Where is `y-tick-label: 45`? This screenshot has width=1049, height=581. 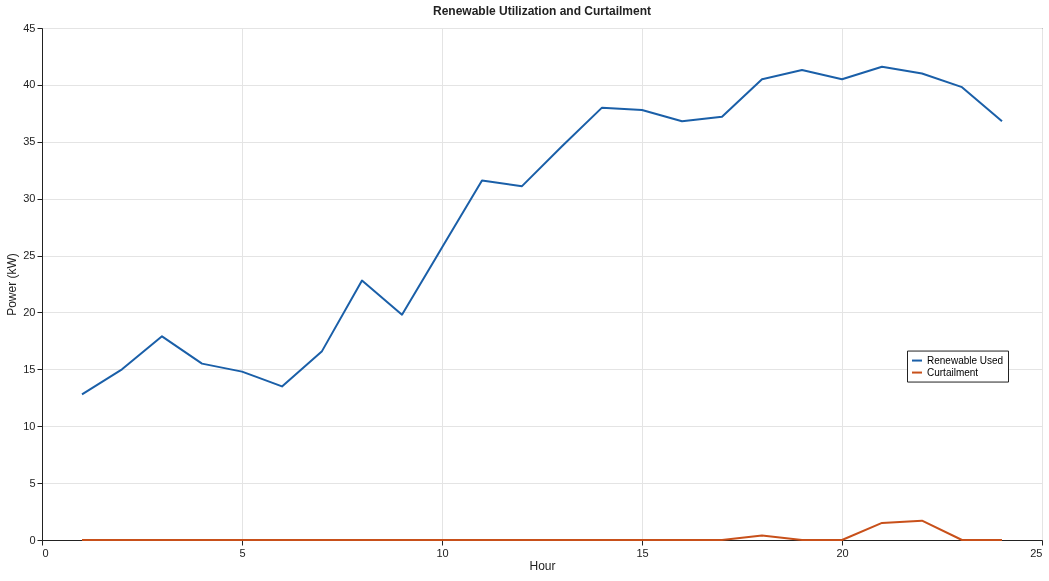 y-tick-label: 45 is located at coordinates (29, 27).